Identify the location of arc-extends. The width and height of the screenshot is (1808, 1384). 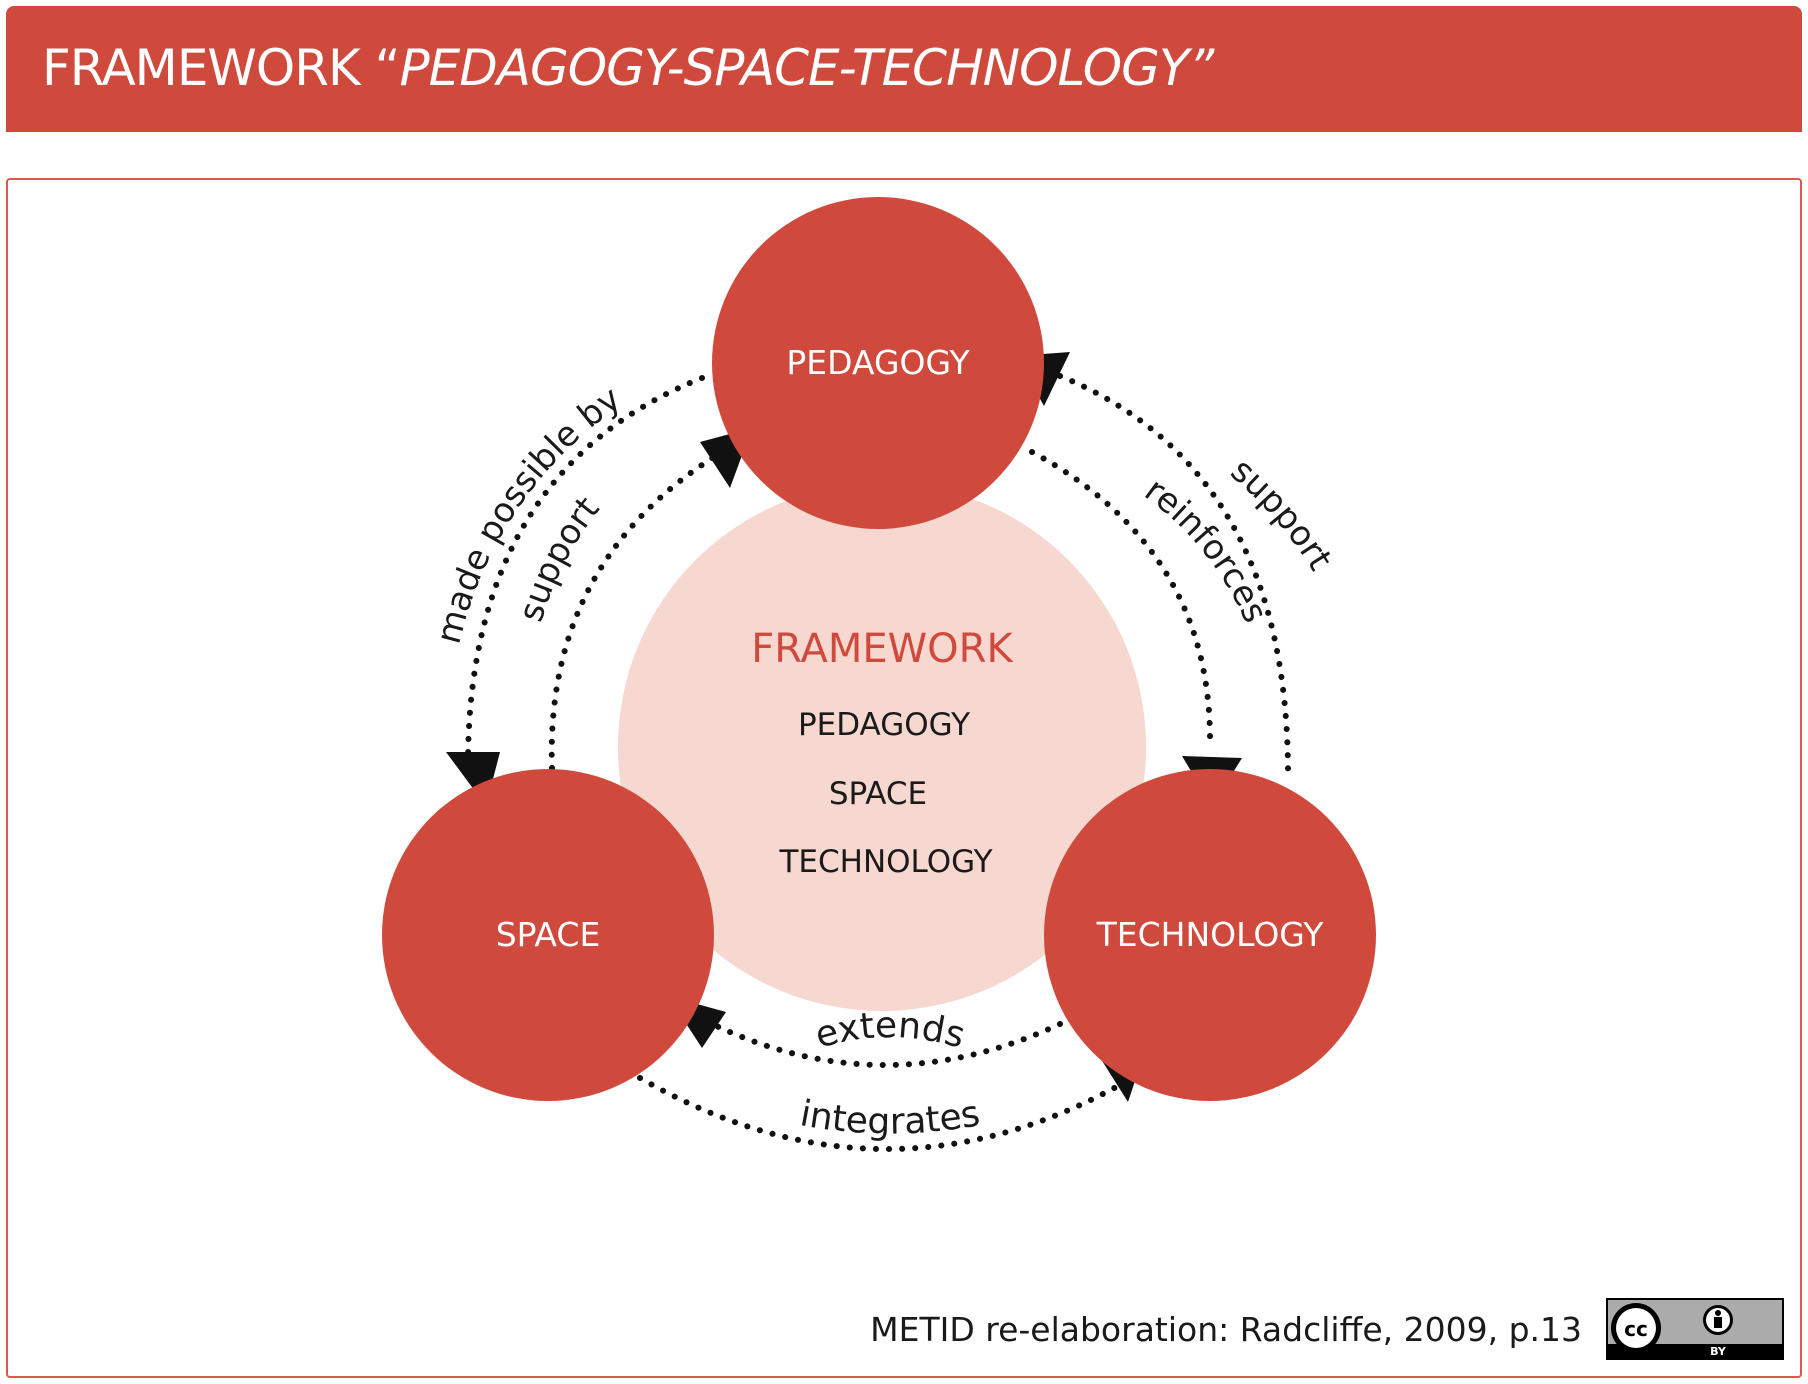
(882, 1042).